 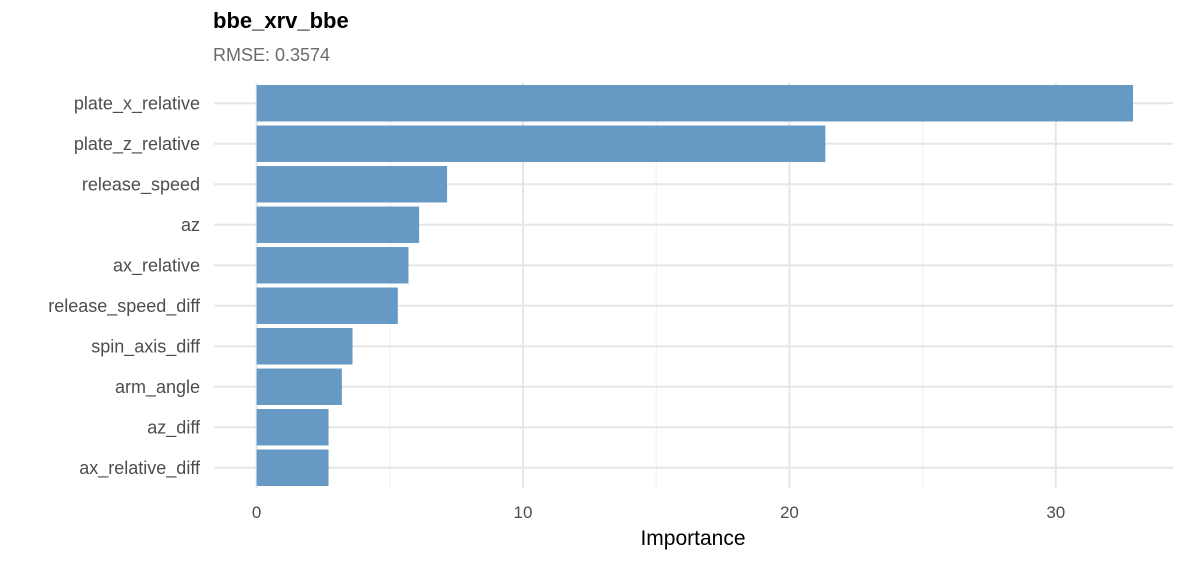 What do you see at coordinates (789, 512) in the screenshot?
I see `x-tick-label: 20` at bounding box center [789, 512].